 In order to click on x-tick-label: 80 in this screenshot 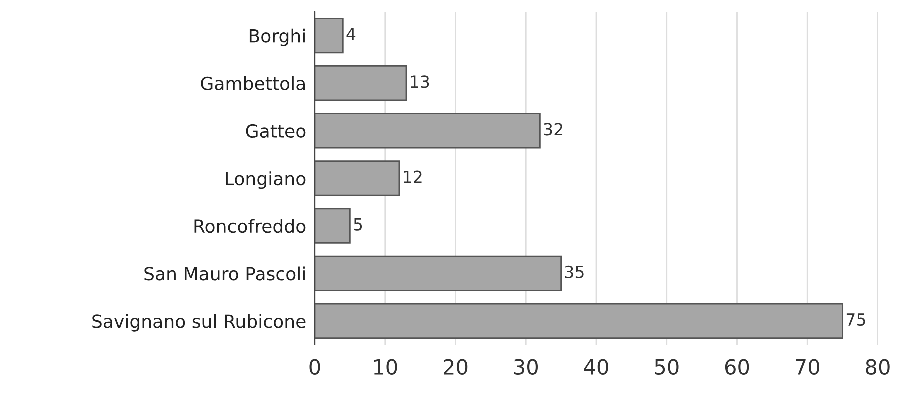, I will do `click(878, 367)`.